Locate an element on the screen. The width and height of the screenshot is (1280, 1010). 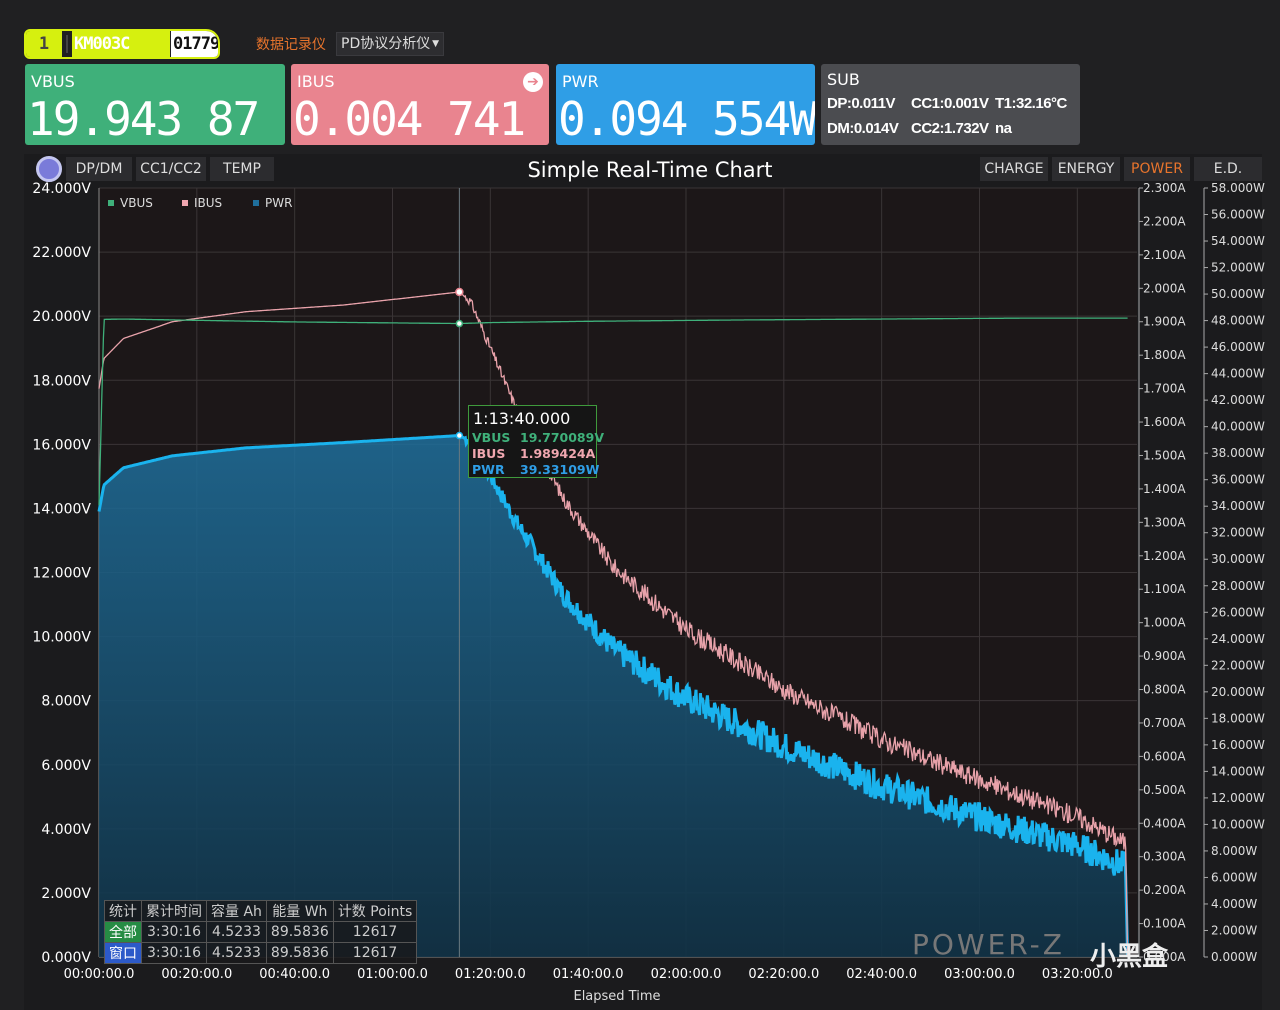
tab-ed: E.D. is located at coordinates (1228, 169).